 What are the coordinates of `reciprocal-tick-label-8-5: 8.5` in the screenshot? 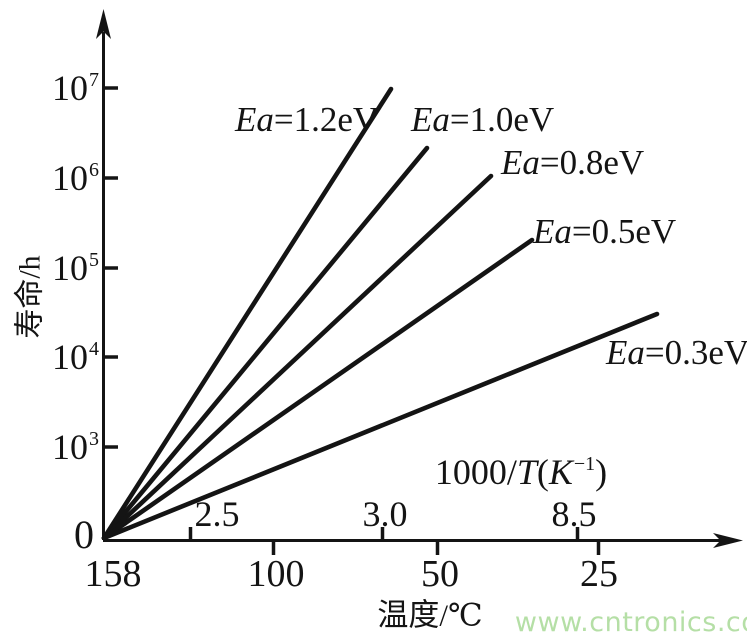 It's located at (574, 514).